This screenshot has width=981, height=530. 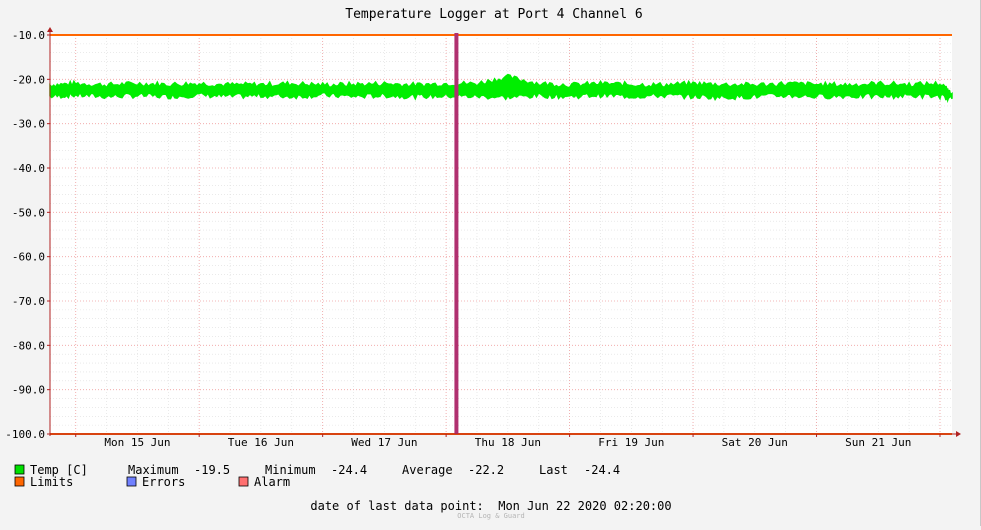 I want to click on legend-swatch-alarm, so click(x=243, y=481).